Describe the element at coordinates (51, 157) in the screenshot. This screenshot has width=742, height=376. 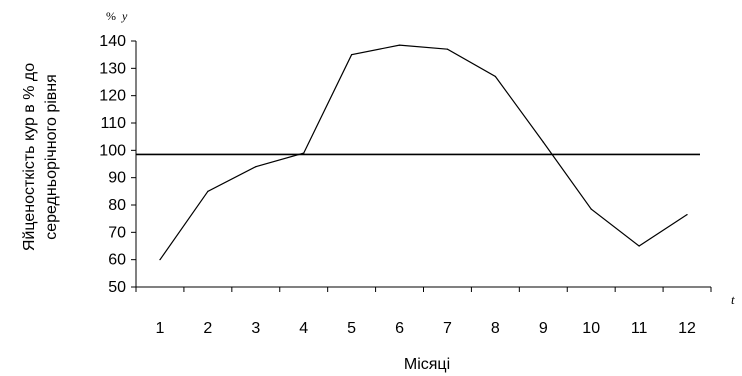
I see `y-axis-title-line-2: середньорічного рівня` at that location.